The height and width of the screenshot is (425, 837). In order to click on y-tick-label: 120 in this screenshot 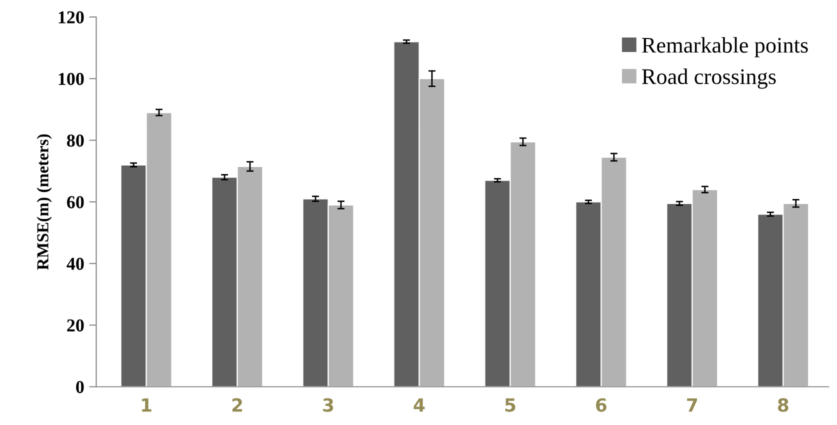, I will do `click(71, 17)`.